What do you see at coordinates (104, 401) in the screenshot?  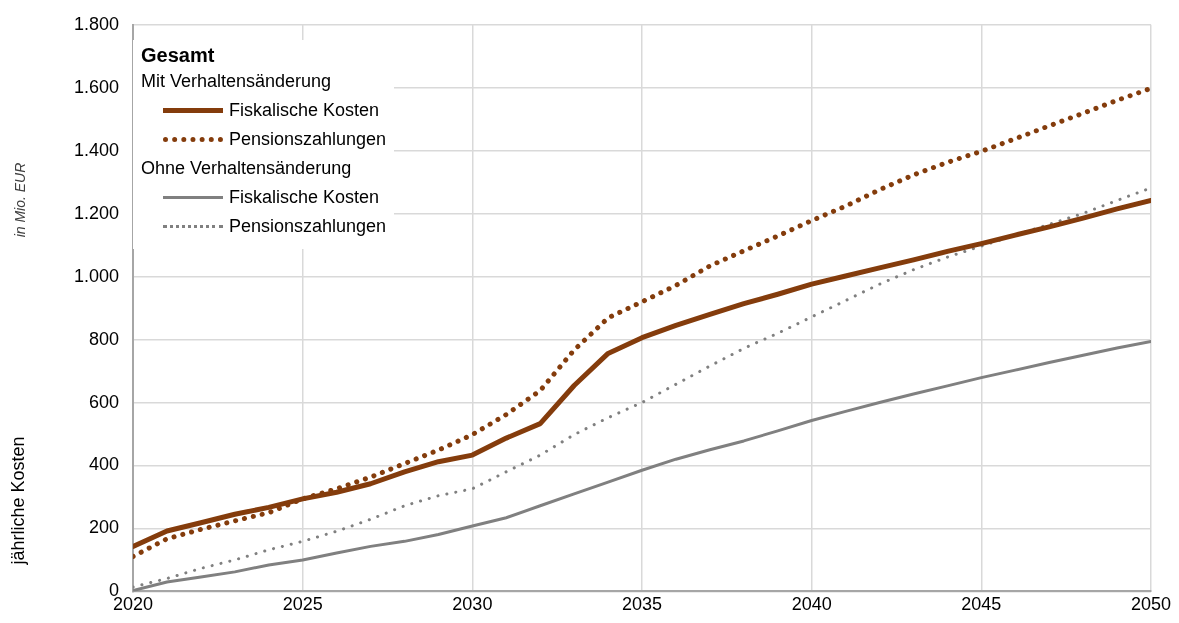 I see `y-tick-label: 600` at bounding box center [104, 401].